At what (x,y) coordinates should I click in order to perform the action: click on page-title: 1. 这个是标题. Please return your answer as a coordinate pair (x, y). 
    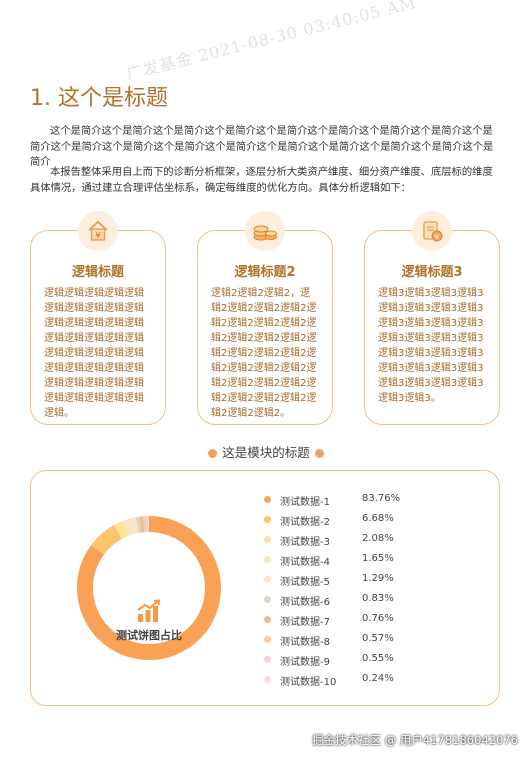
    Looking at the image, I should click on (99, 98).